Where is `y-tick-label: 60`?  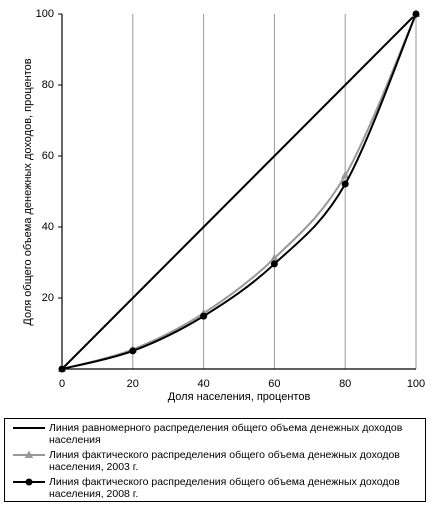
y-tick-label: 60 is located at coordinates (48, 156).